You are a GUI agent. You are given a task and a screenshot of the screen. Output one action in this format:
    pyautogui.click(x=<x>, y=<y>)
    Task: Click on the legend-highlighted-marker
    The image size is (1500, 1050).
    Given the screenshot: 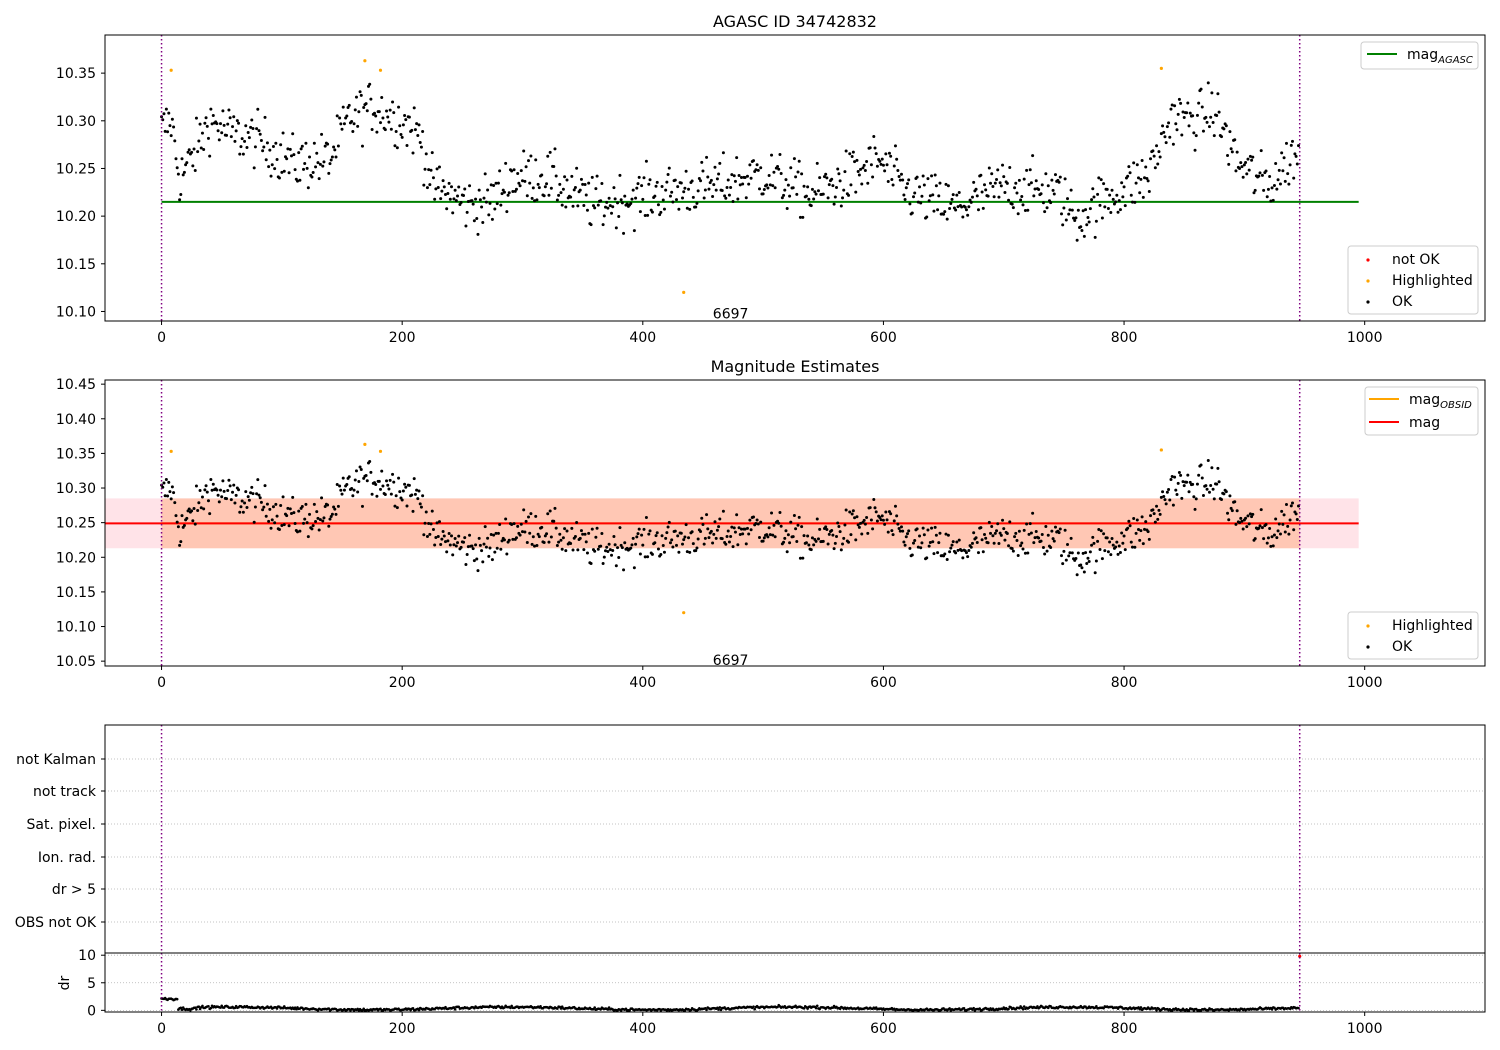 What is the action you would take?
    pyautogui.click(x=1368, y=281)
    